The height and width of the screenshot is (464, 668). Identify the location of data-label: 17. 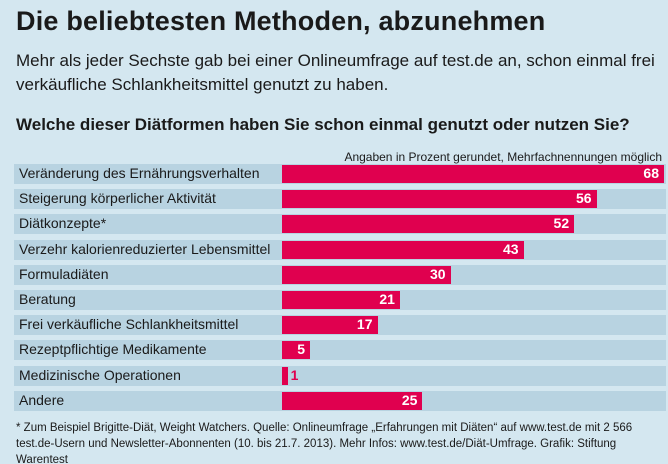
(364, 324).